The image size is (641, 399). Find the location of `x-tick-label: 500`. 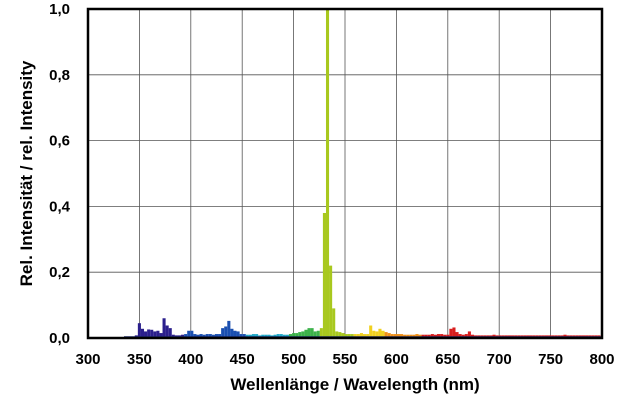

x-tick-label: 500 is located at coordinates (293, 359).